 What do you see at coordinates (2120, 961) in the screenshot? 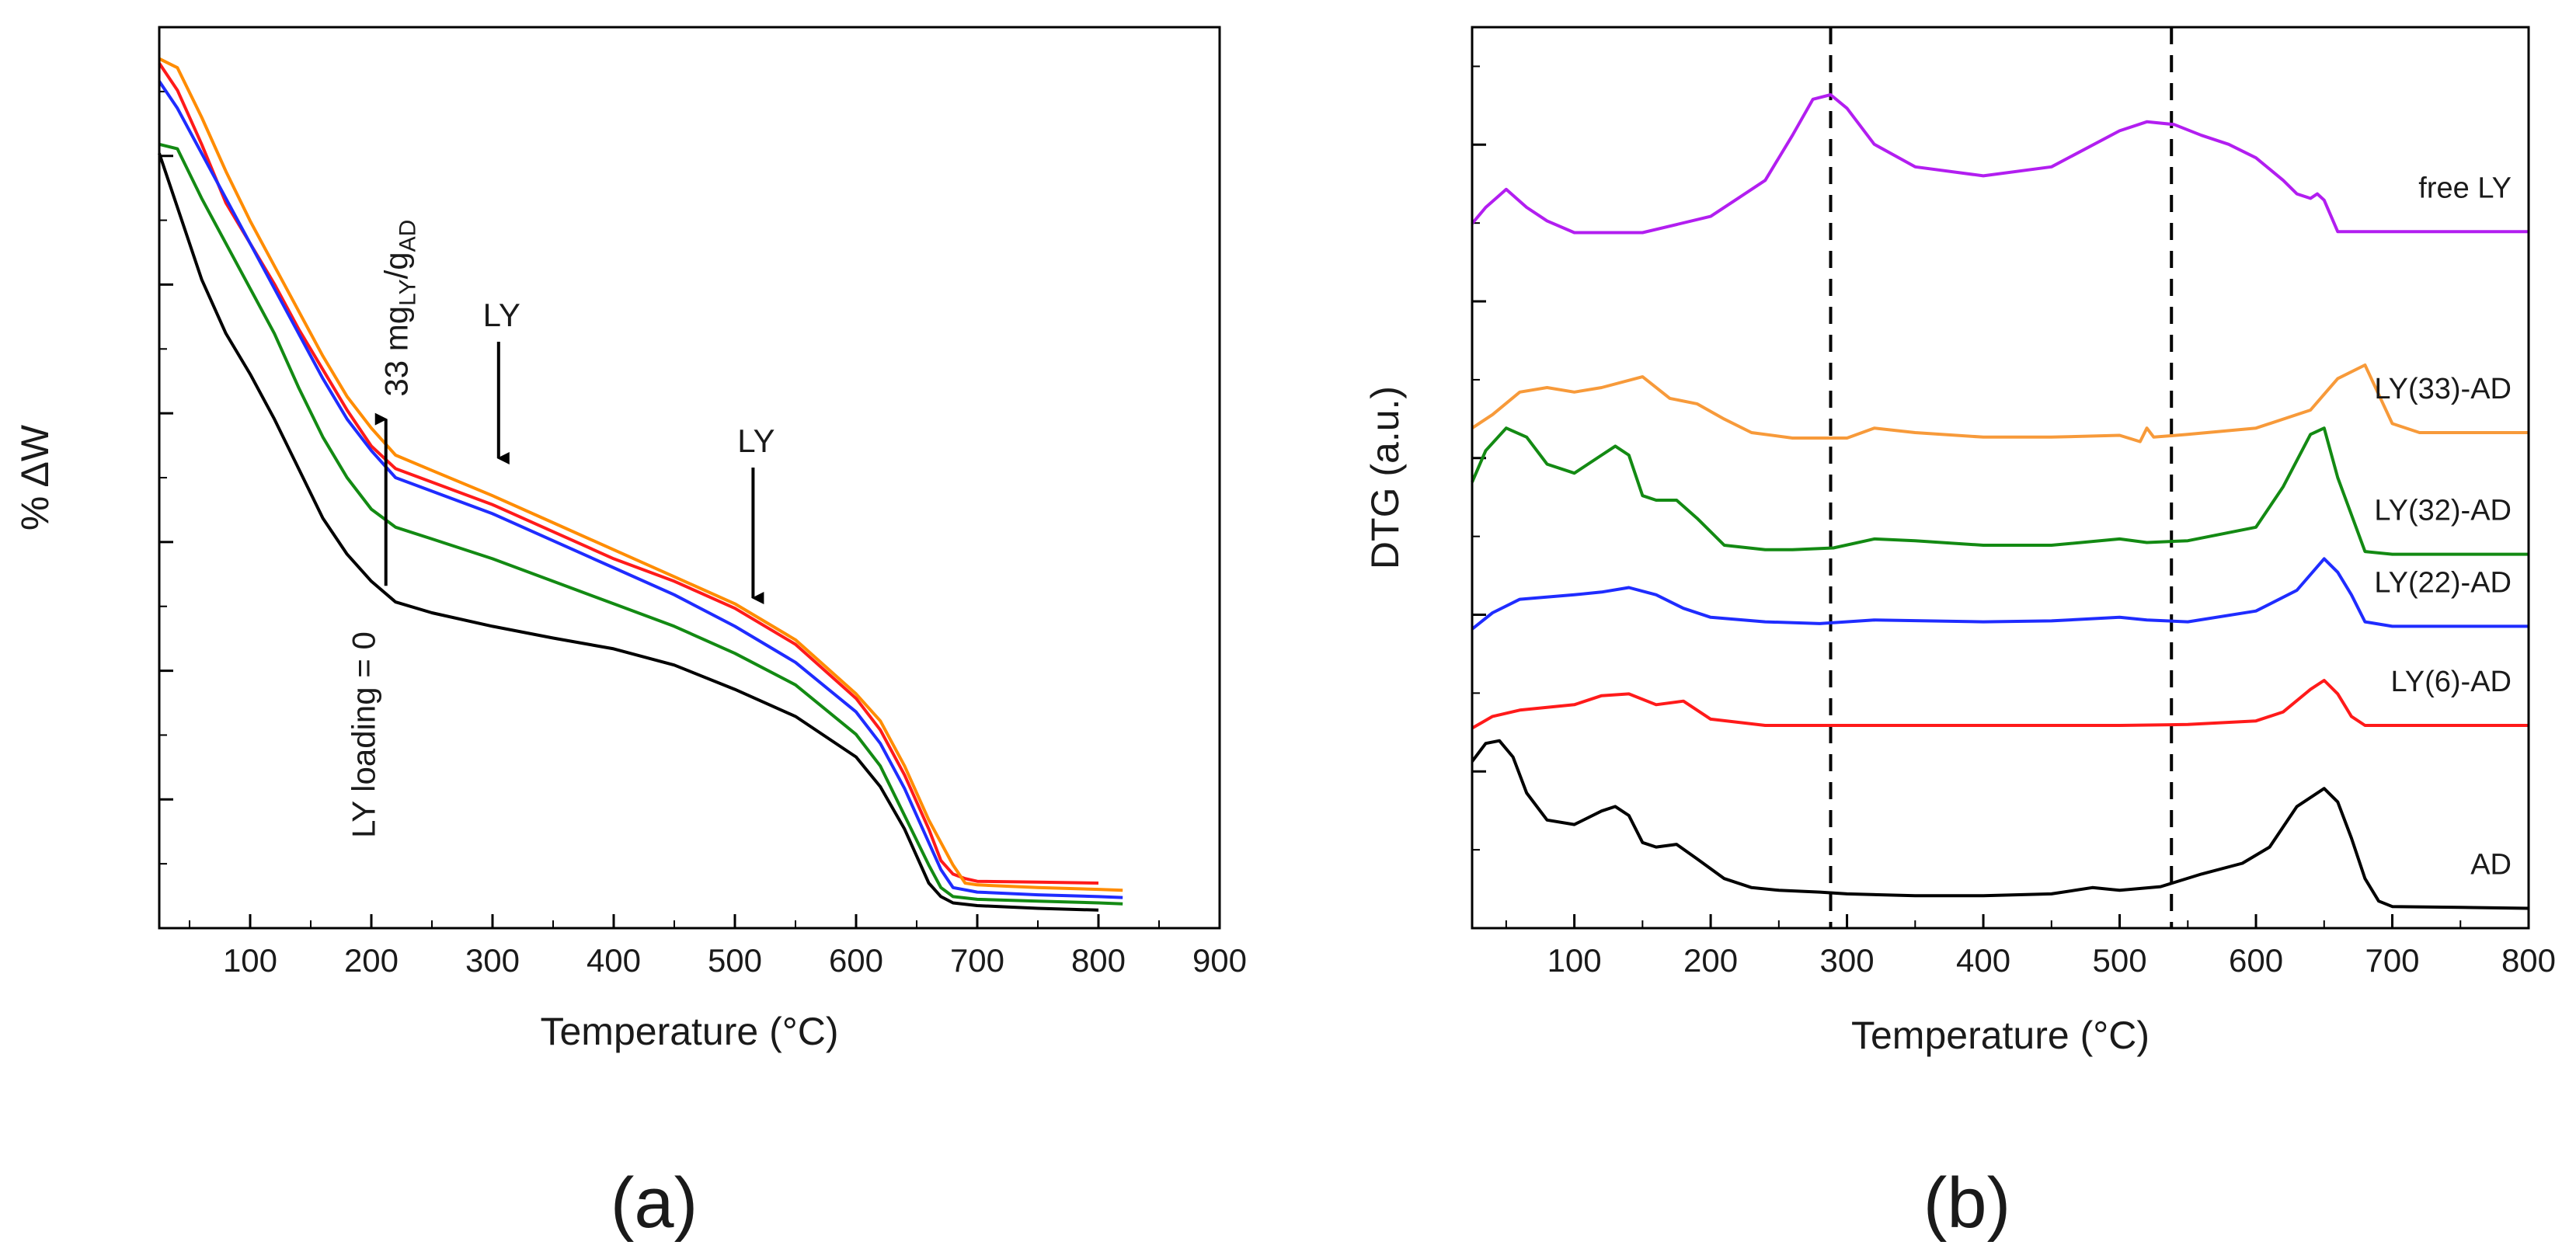
I see `panel-b-x-tick-label-500: 500` at bounding box center [2120, 961].